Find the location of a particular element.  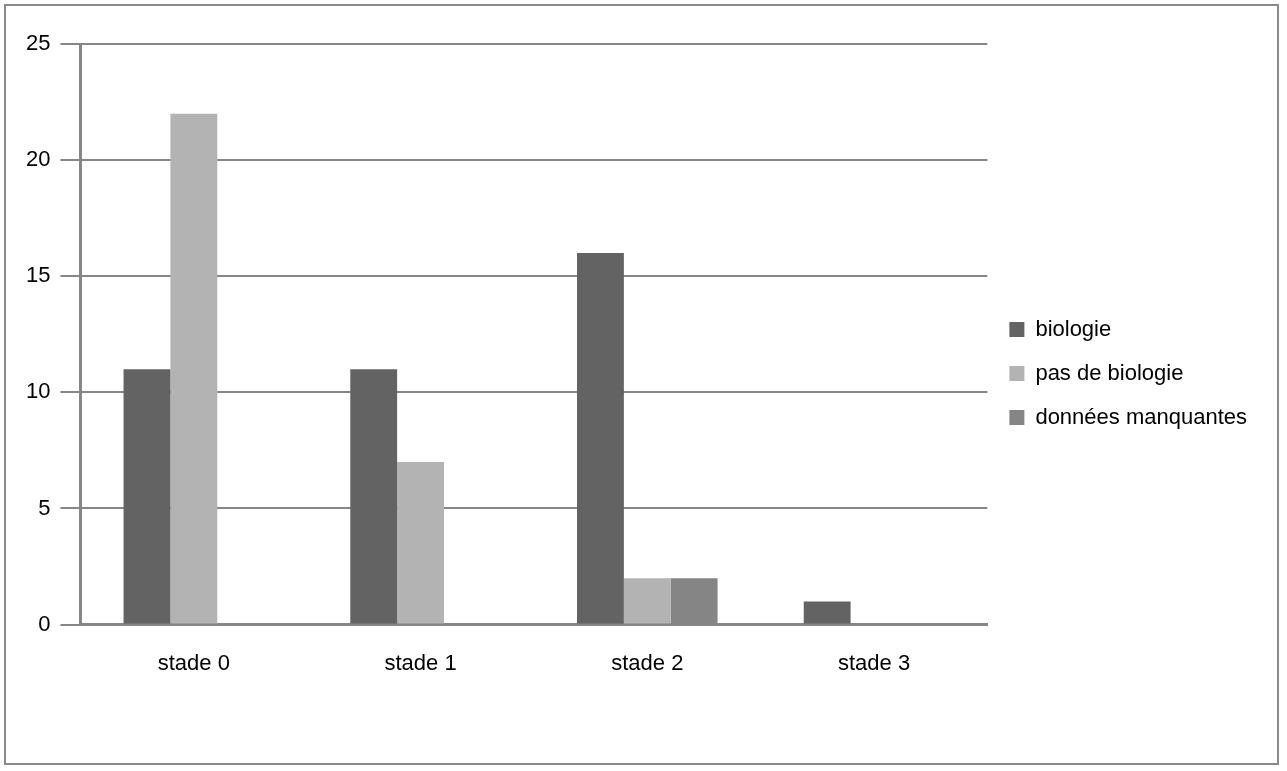

y-tick-label: 0 is located at coordinates (44, 623).